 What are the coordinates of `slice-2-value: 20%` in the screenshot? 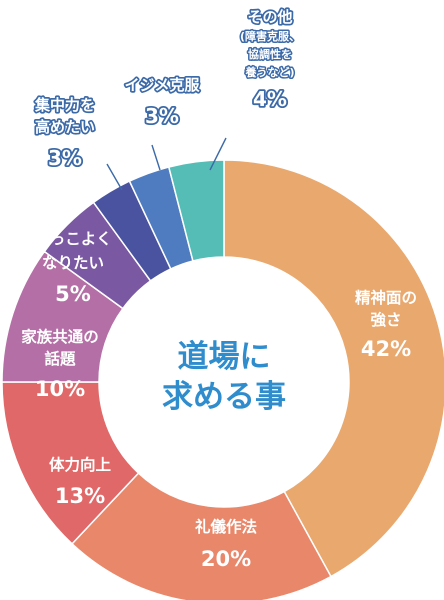 It's located at (226, 559).